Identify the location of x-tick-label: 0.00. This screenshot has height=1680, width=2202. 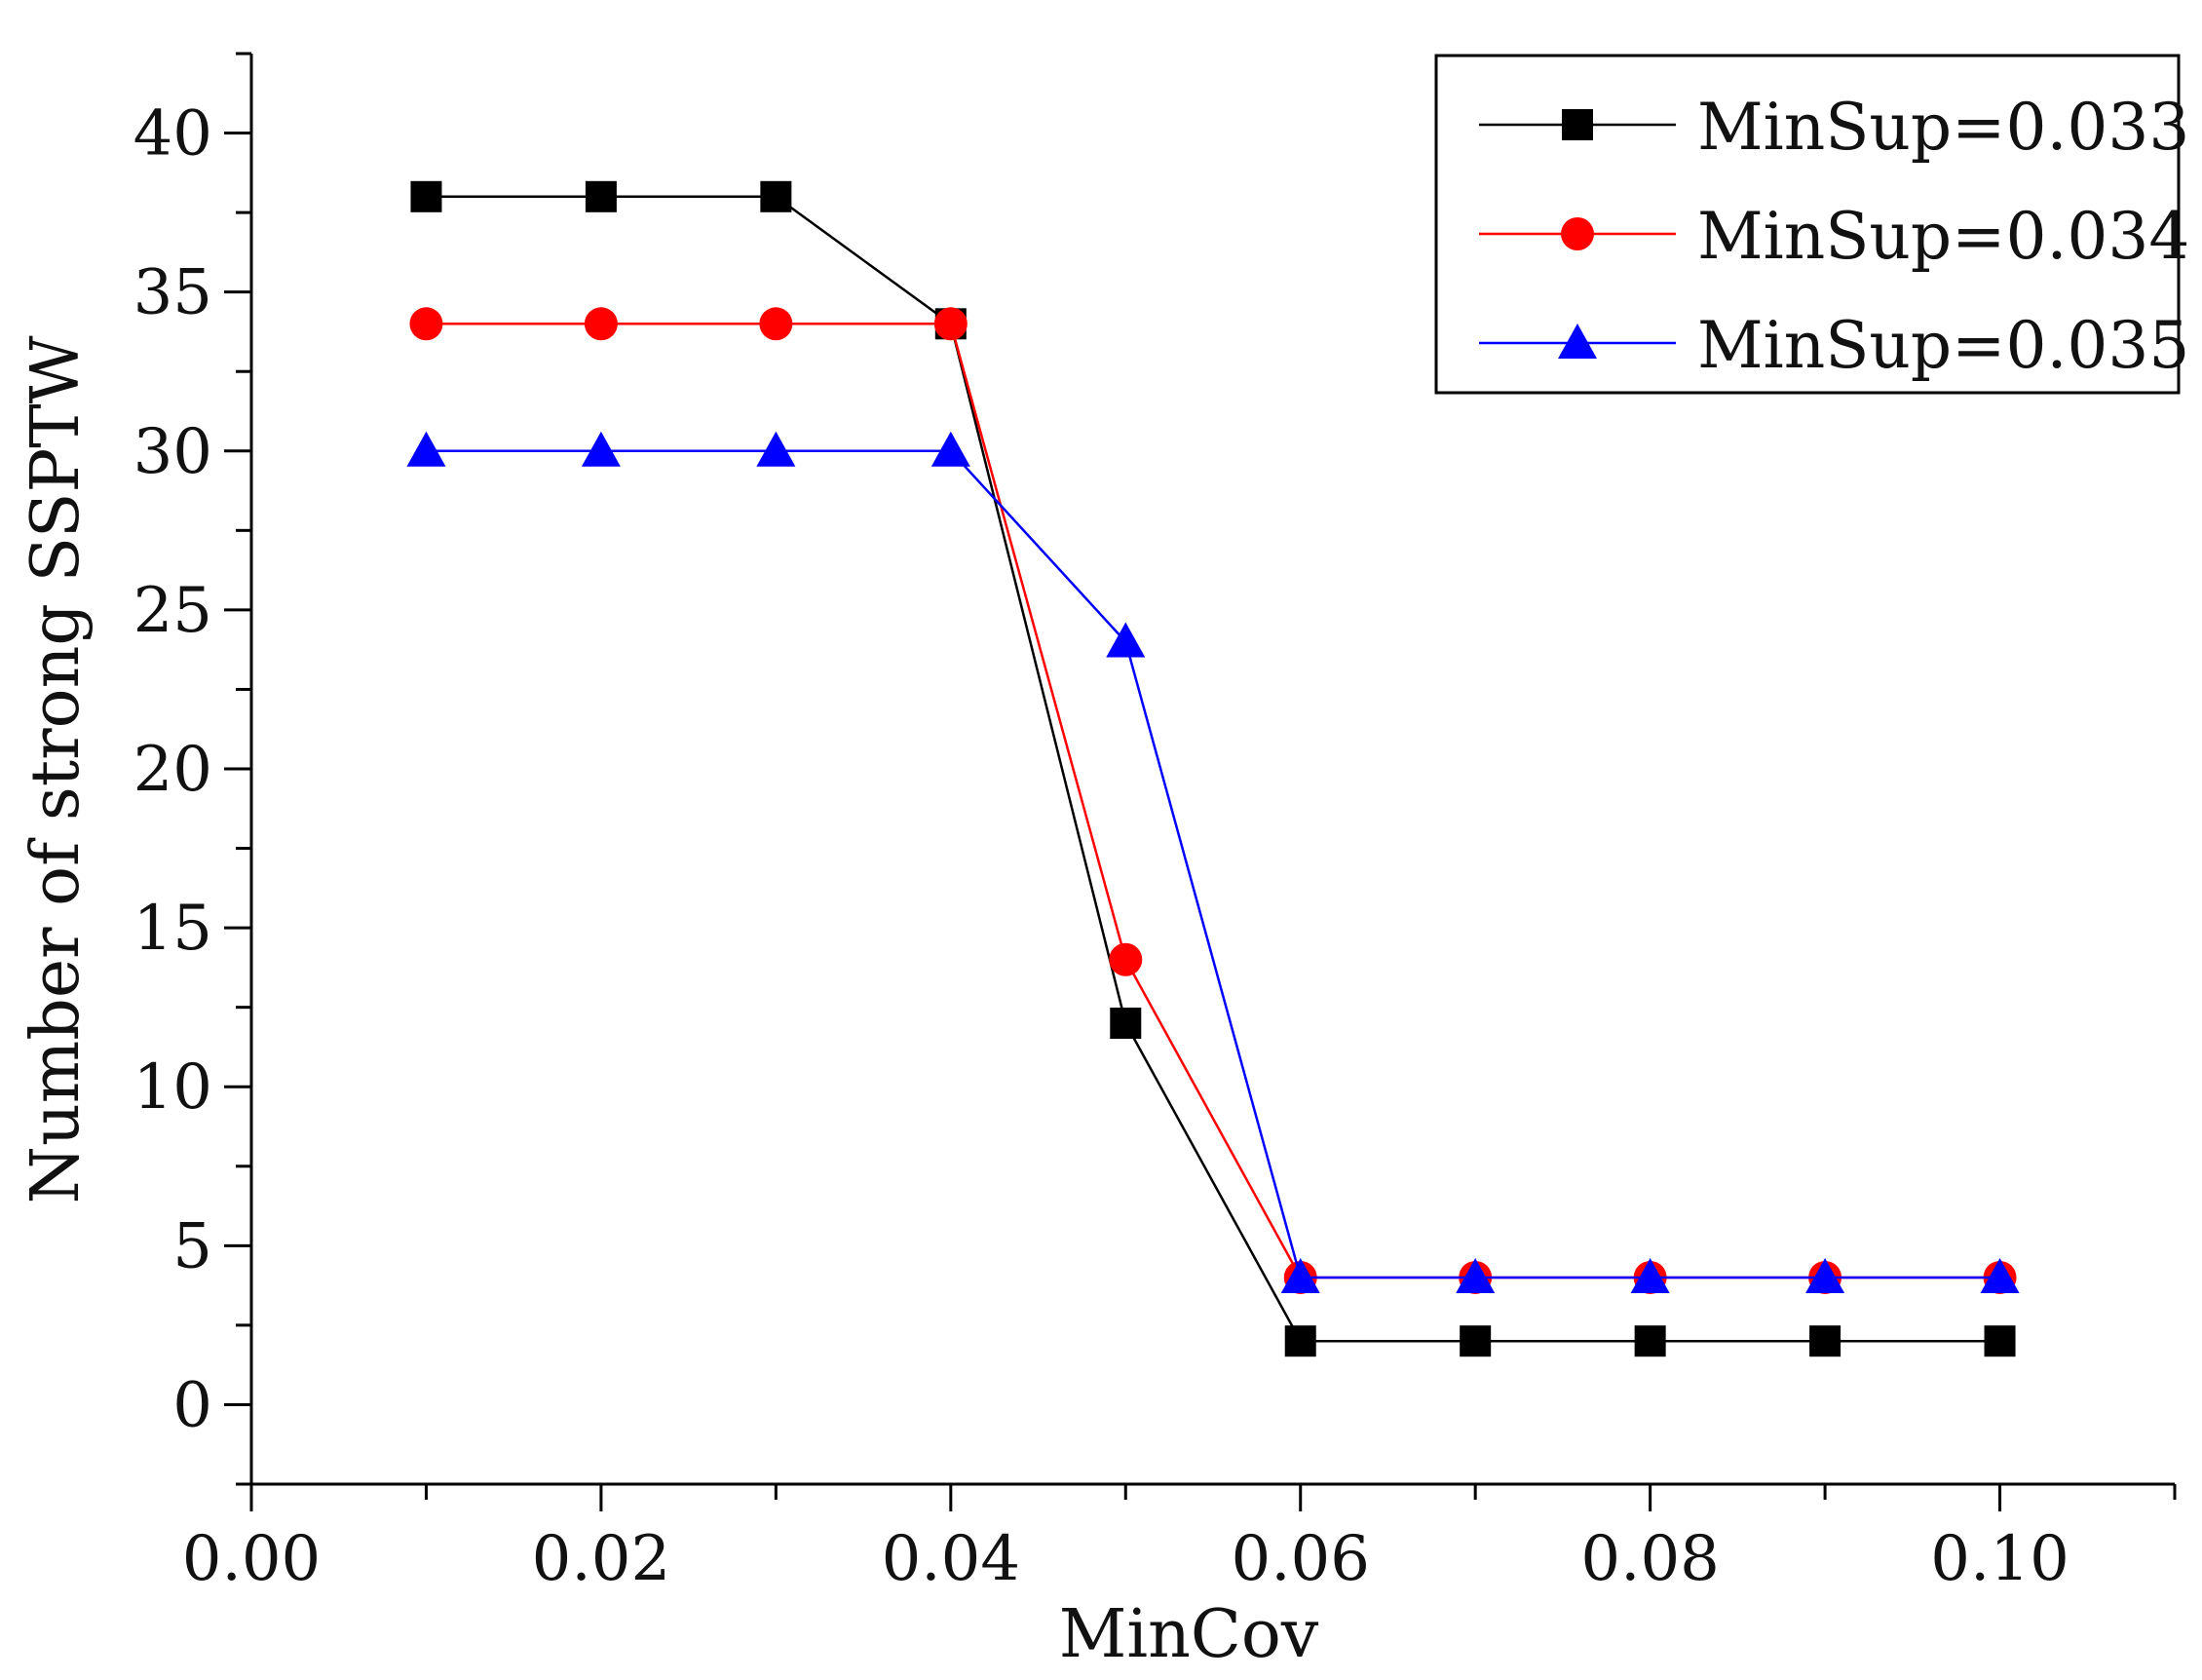
(252, 1559).